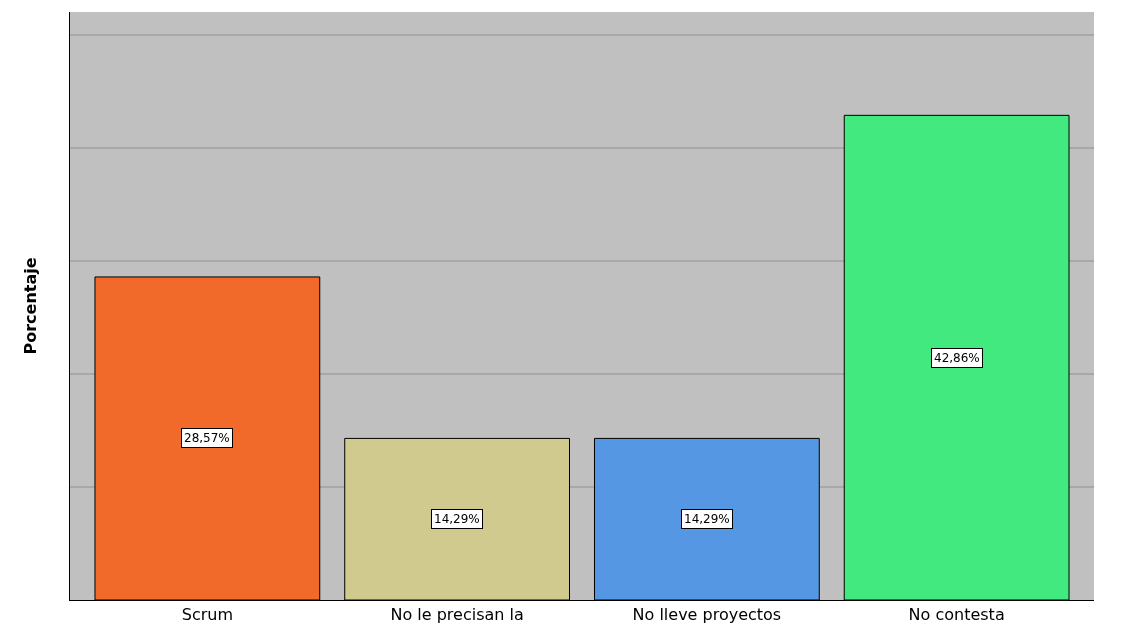 The height and width of the screenshot is (640, 1124). Describe the element at coordinates (457, 615) in the screenshot. I see `x-tick-label: No le precisan la` at that location.